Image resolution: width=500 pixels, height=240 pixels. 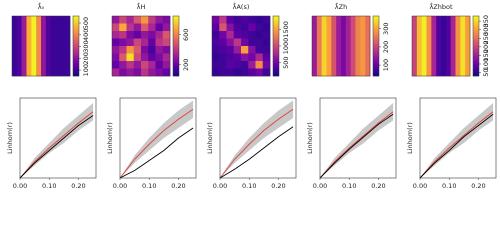 What do you see at coordinates (420, 186) in the screenshot?
I see `x-tick-label: 0.00` at bounding box center [420, 186].